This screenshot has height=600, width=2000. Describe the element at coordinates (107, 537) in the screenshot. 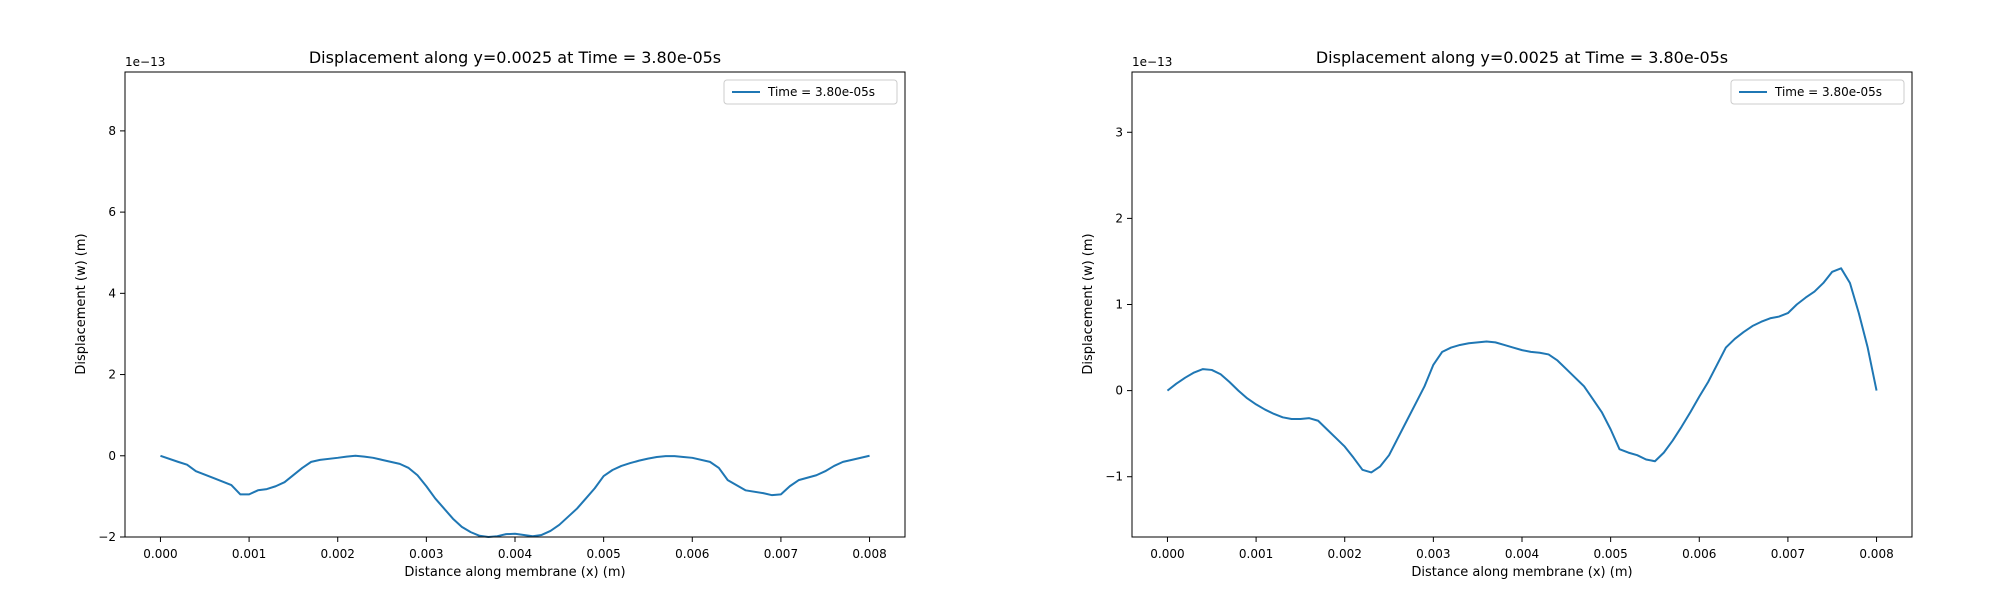

I see `left-y-tick-label: −2` at that location.